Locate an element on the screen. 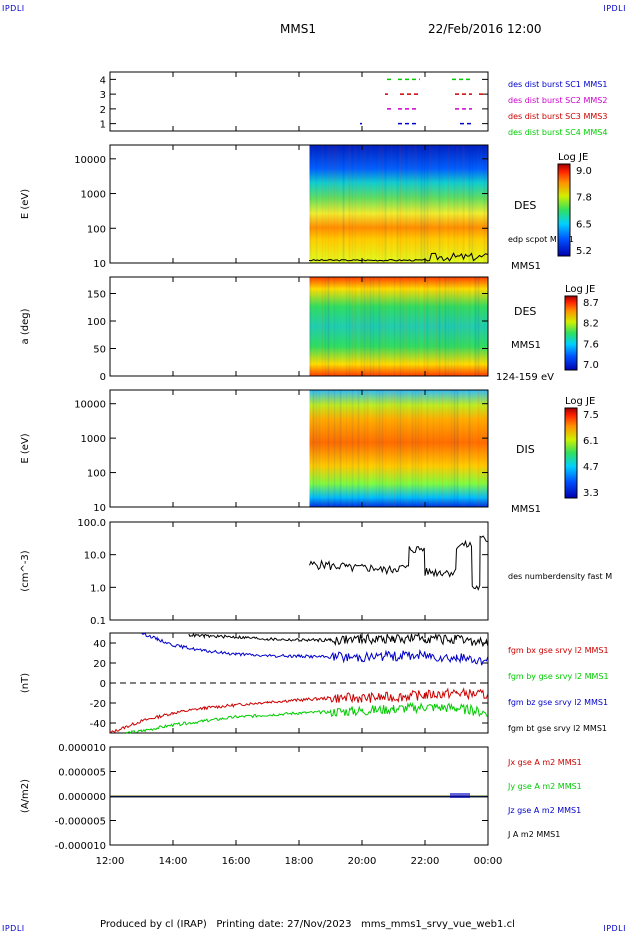 The image size is (630, 934). spacecraft-title: MMS1 is located at coordinates (298, 29).